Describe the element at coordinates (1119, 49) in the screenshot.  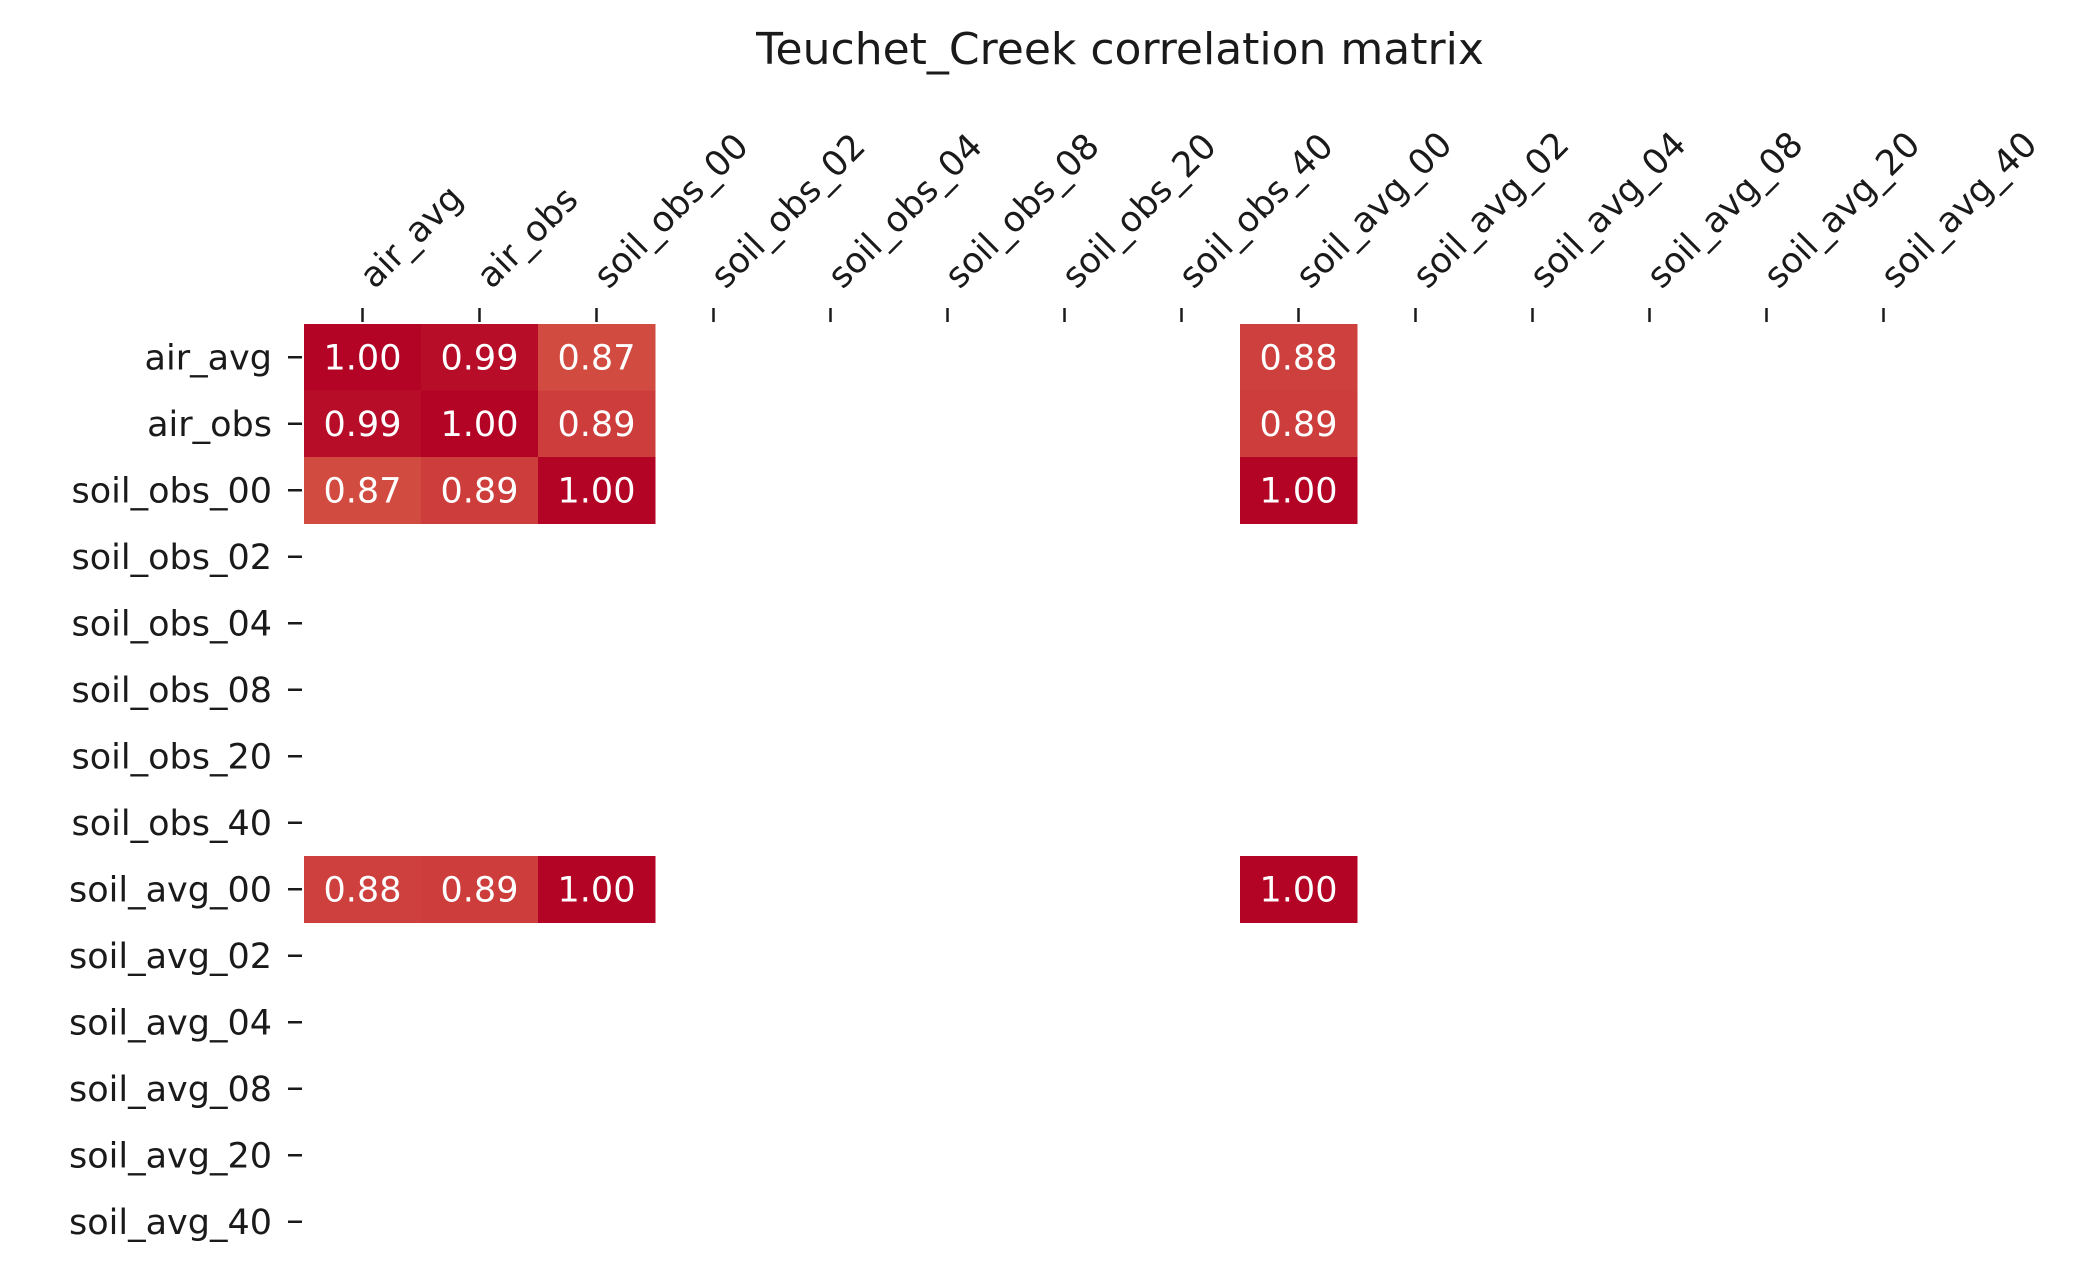
I see `chart-title: Teuchet_Creek correlation matrix` at that location.